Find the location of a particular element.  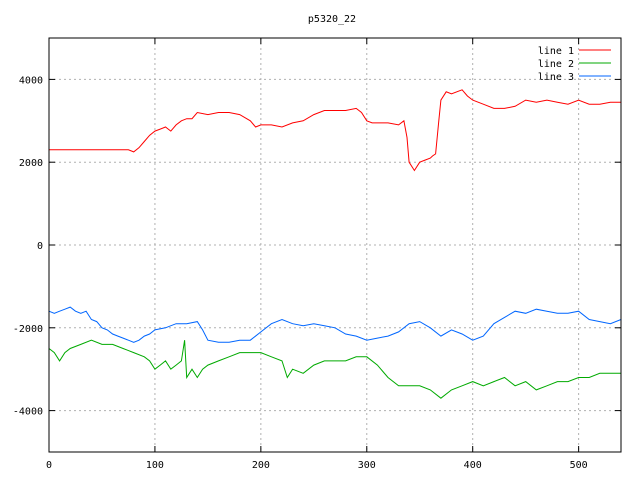

y-tick-label: -2000 is located at coordinates (28, 329).